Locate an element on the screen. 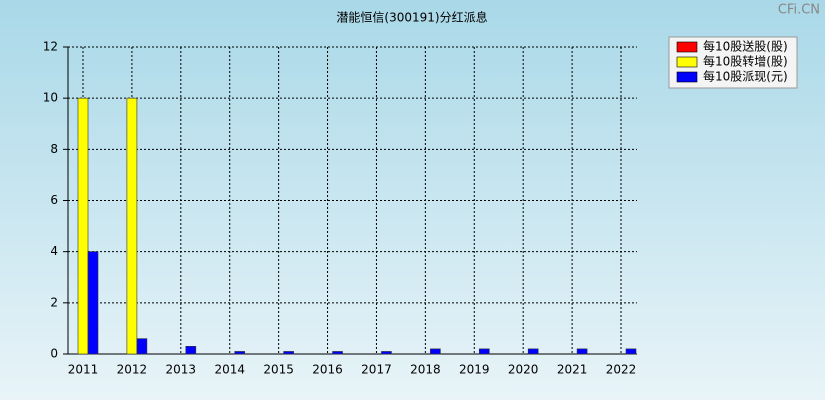 The height and width of the screenshot is (400, 825). x-tick-label: 2011 is located at coordinates (83, 370).